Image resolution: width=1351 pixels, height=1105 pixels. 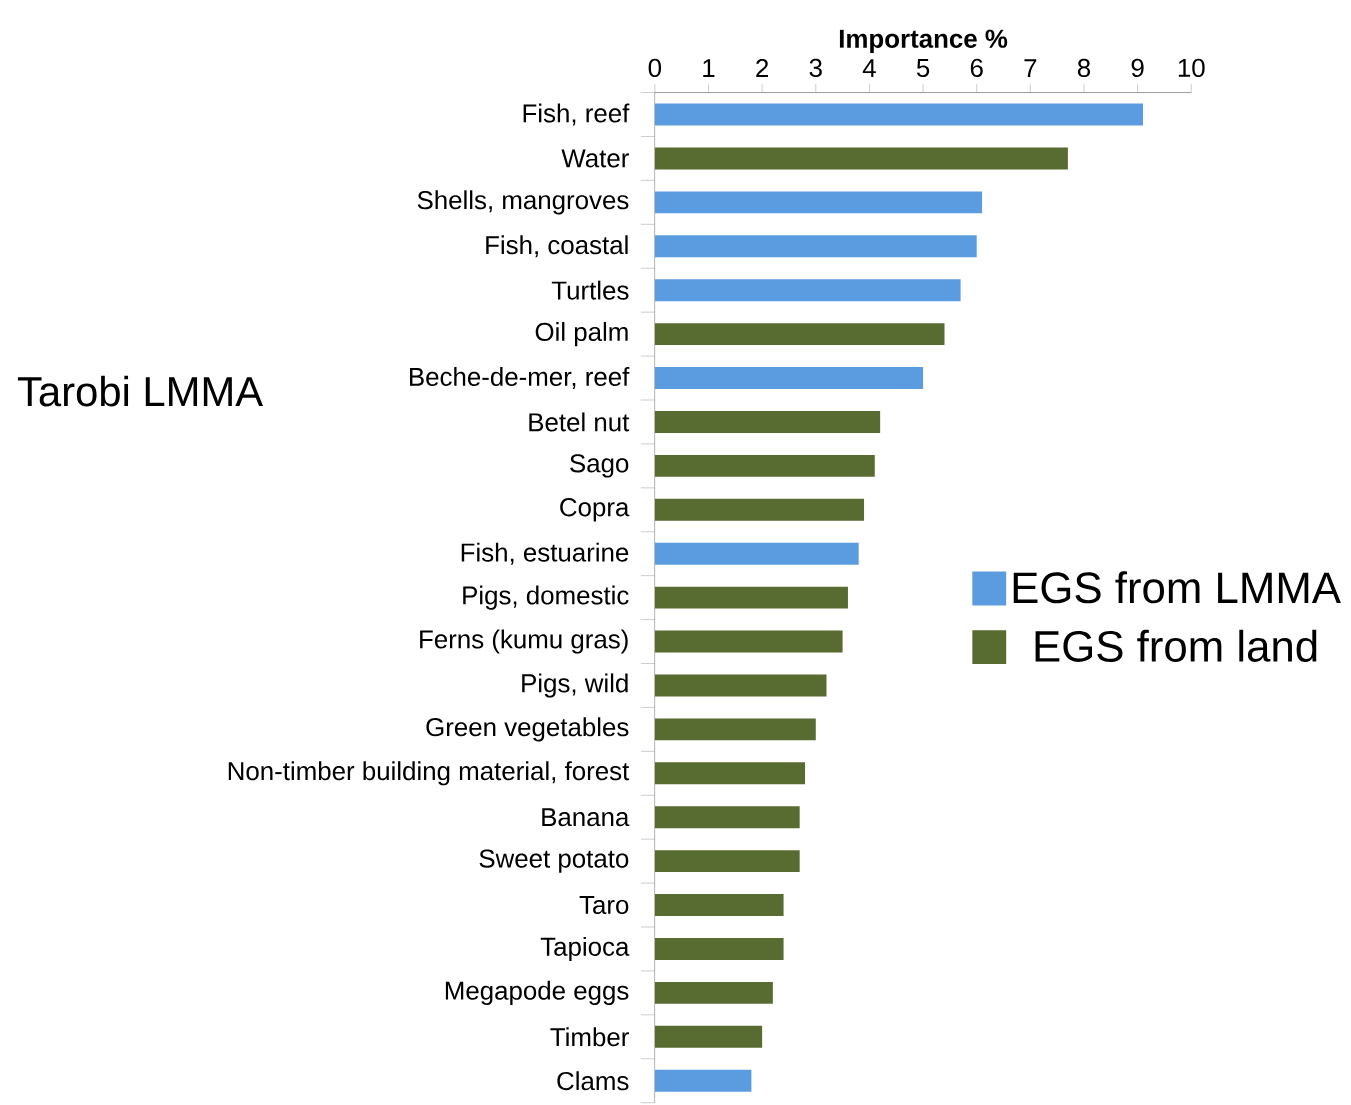 What do you see at coordinates (923, 68) in the screenshot?
I see `x-tick-label: 5` at bounding box center [923, 68].